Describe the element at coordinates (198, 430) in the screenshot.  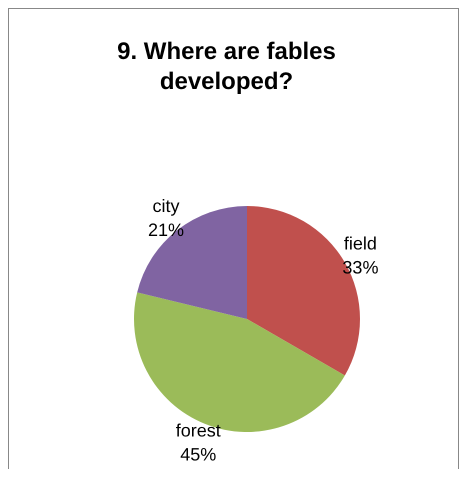
I see `slice-label: forest` at that location.